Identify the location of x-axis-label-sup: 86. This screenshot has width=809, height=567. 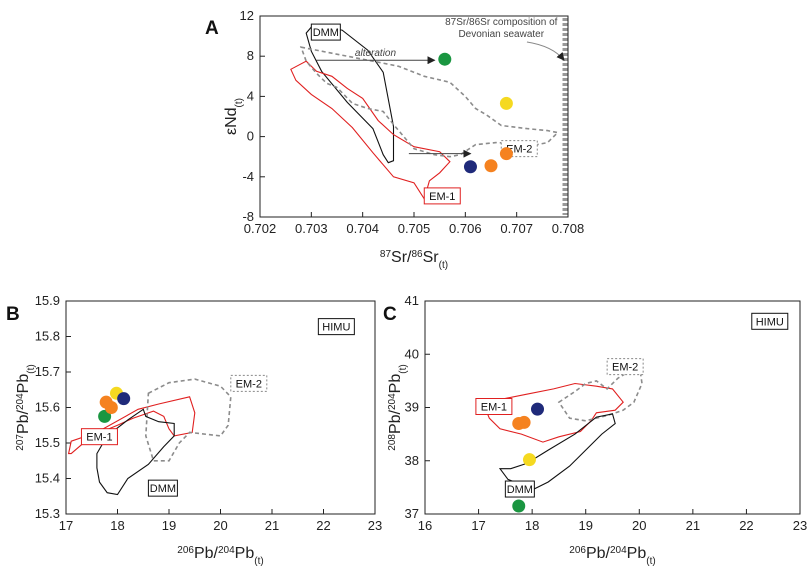
(418, 254).